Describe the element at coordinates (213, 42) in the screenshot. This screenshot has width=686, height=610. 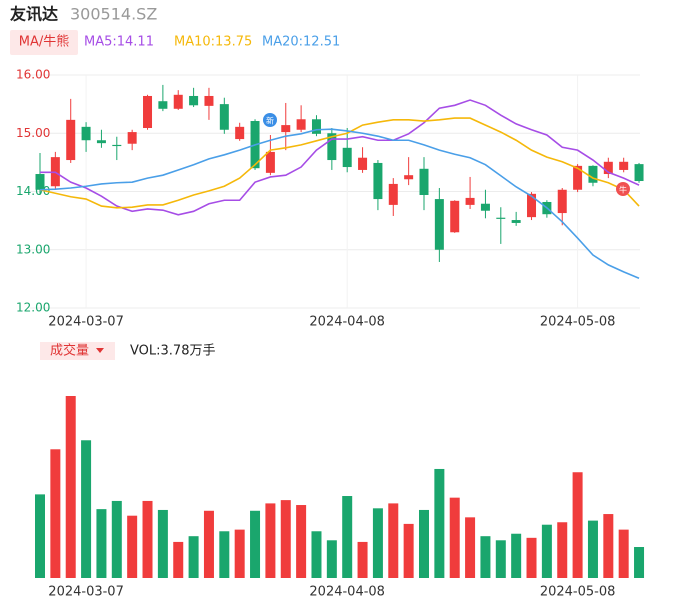
I see `legend-entry: MA10:13.75` at that location.